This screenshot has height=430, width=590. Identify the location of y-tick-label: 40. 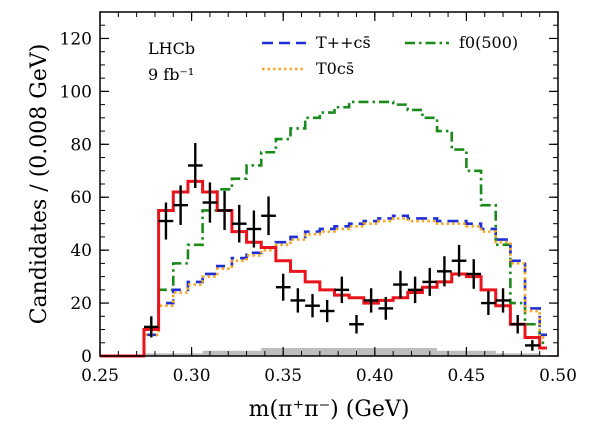
(81, 251).